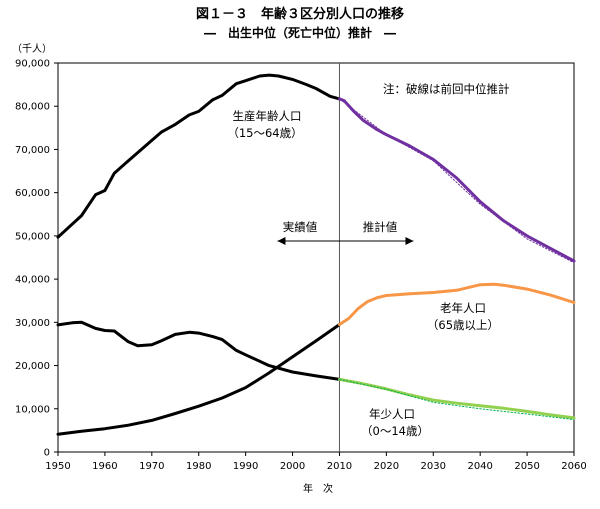 The image size is (600, 509). Describe the element at coordinates (57, 466) in the screenshot. I see `x-tick-label: 1950` at that location.